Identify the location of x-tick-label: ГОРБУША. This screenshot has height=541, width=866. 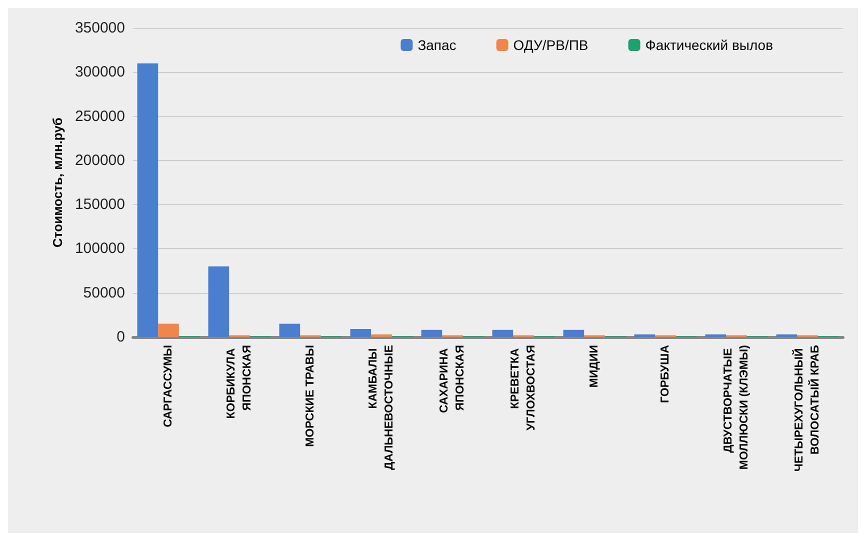
(666, 374).